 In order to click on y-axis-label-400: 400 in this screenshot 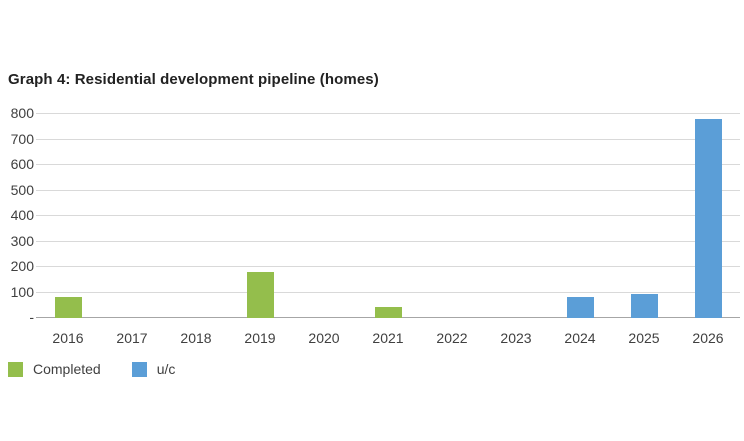, I will do `click(22, 215)`.